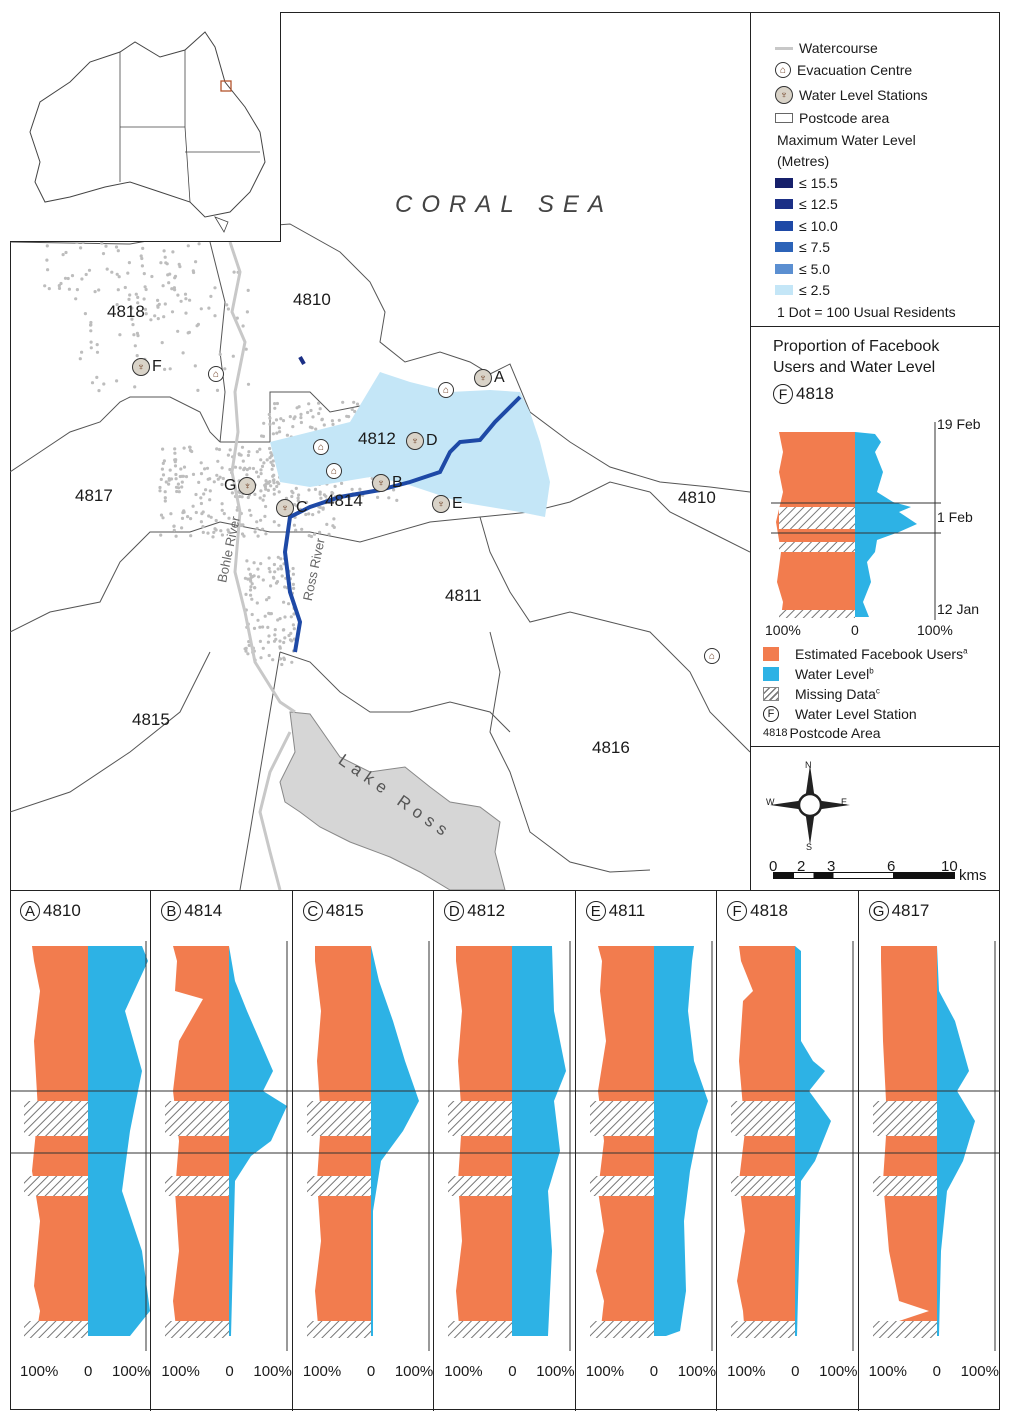 The image size is (1011, 1419). Describe the element at coordinates (646, 1151) in the screenshot. I see `station-chart-e: E 4811 100% 0 100%` at that location.